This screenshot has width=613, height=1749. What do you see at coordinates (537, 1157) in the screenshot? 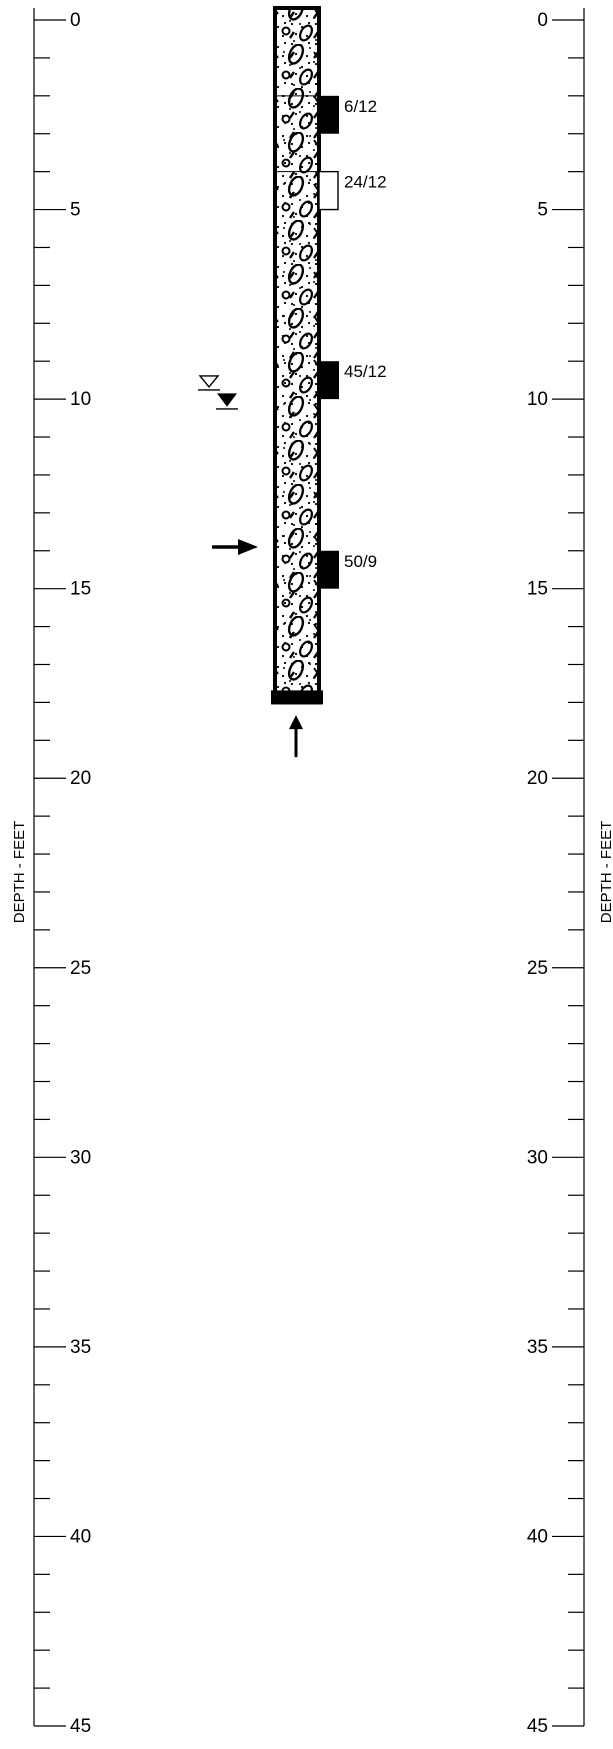
I see `right-depth-label: 30` at bounding box center [537, 1157].